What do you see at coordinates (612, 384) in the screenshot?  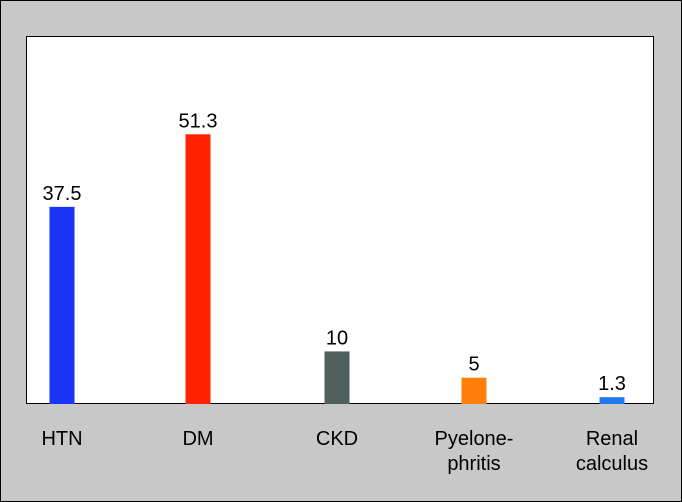 I see `bar-value-label-4: 1.3` at bounding box center [612, 384].